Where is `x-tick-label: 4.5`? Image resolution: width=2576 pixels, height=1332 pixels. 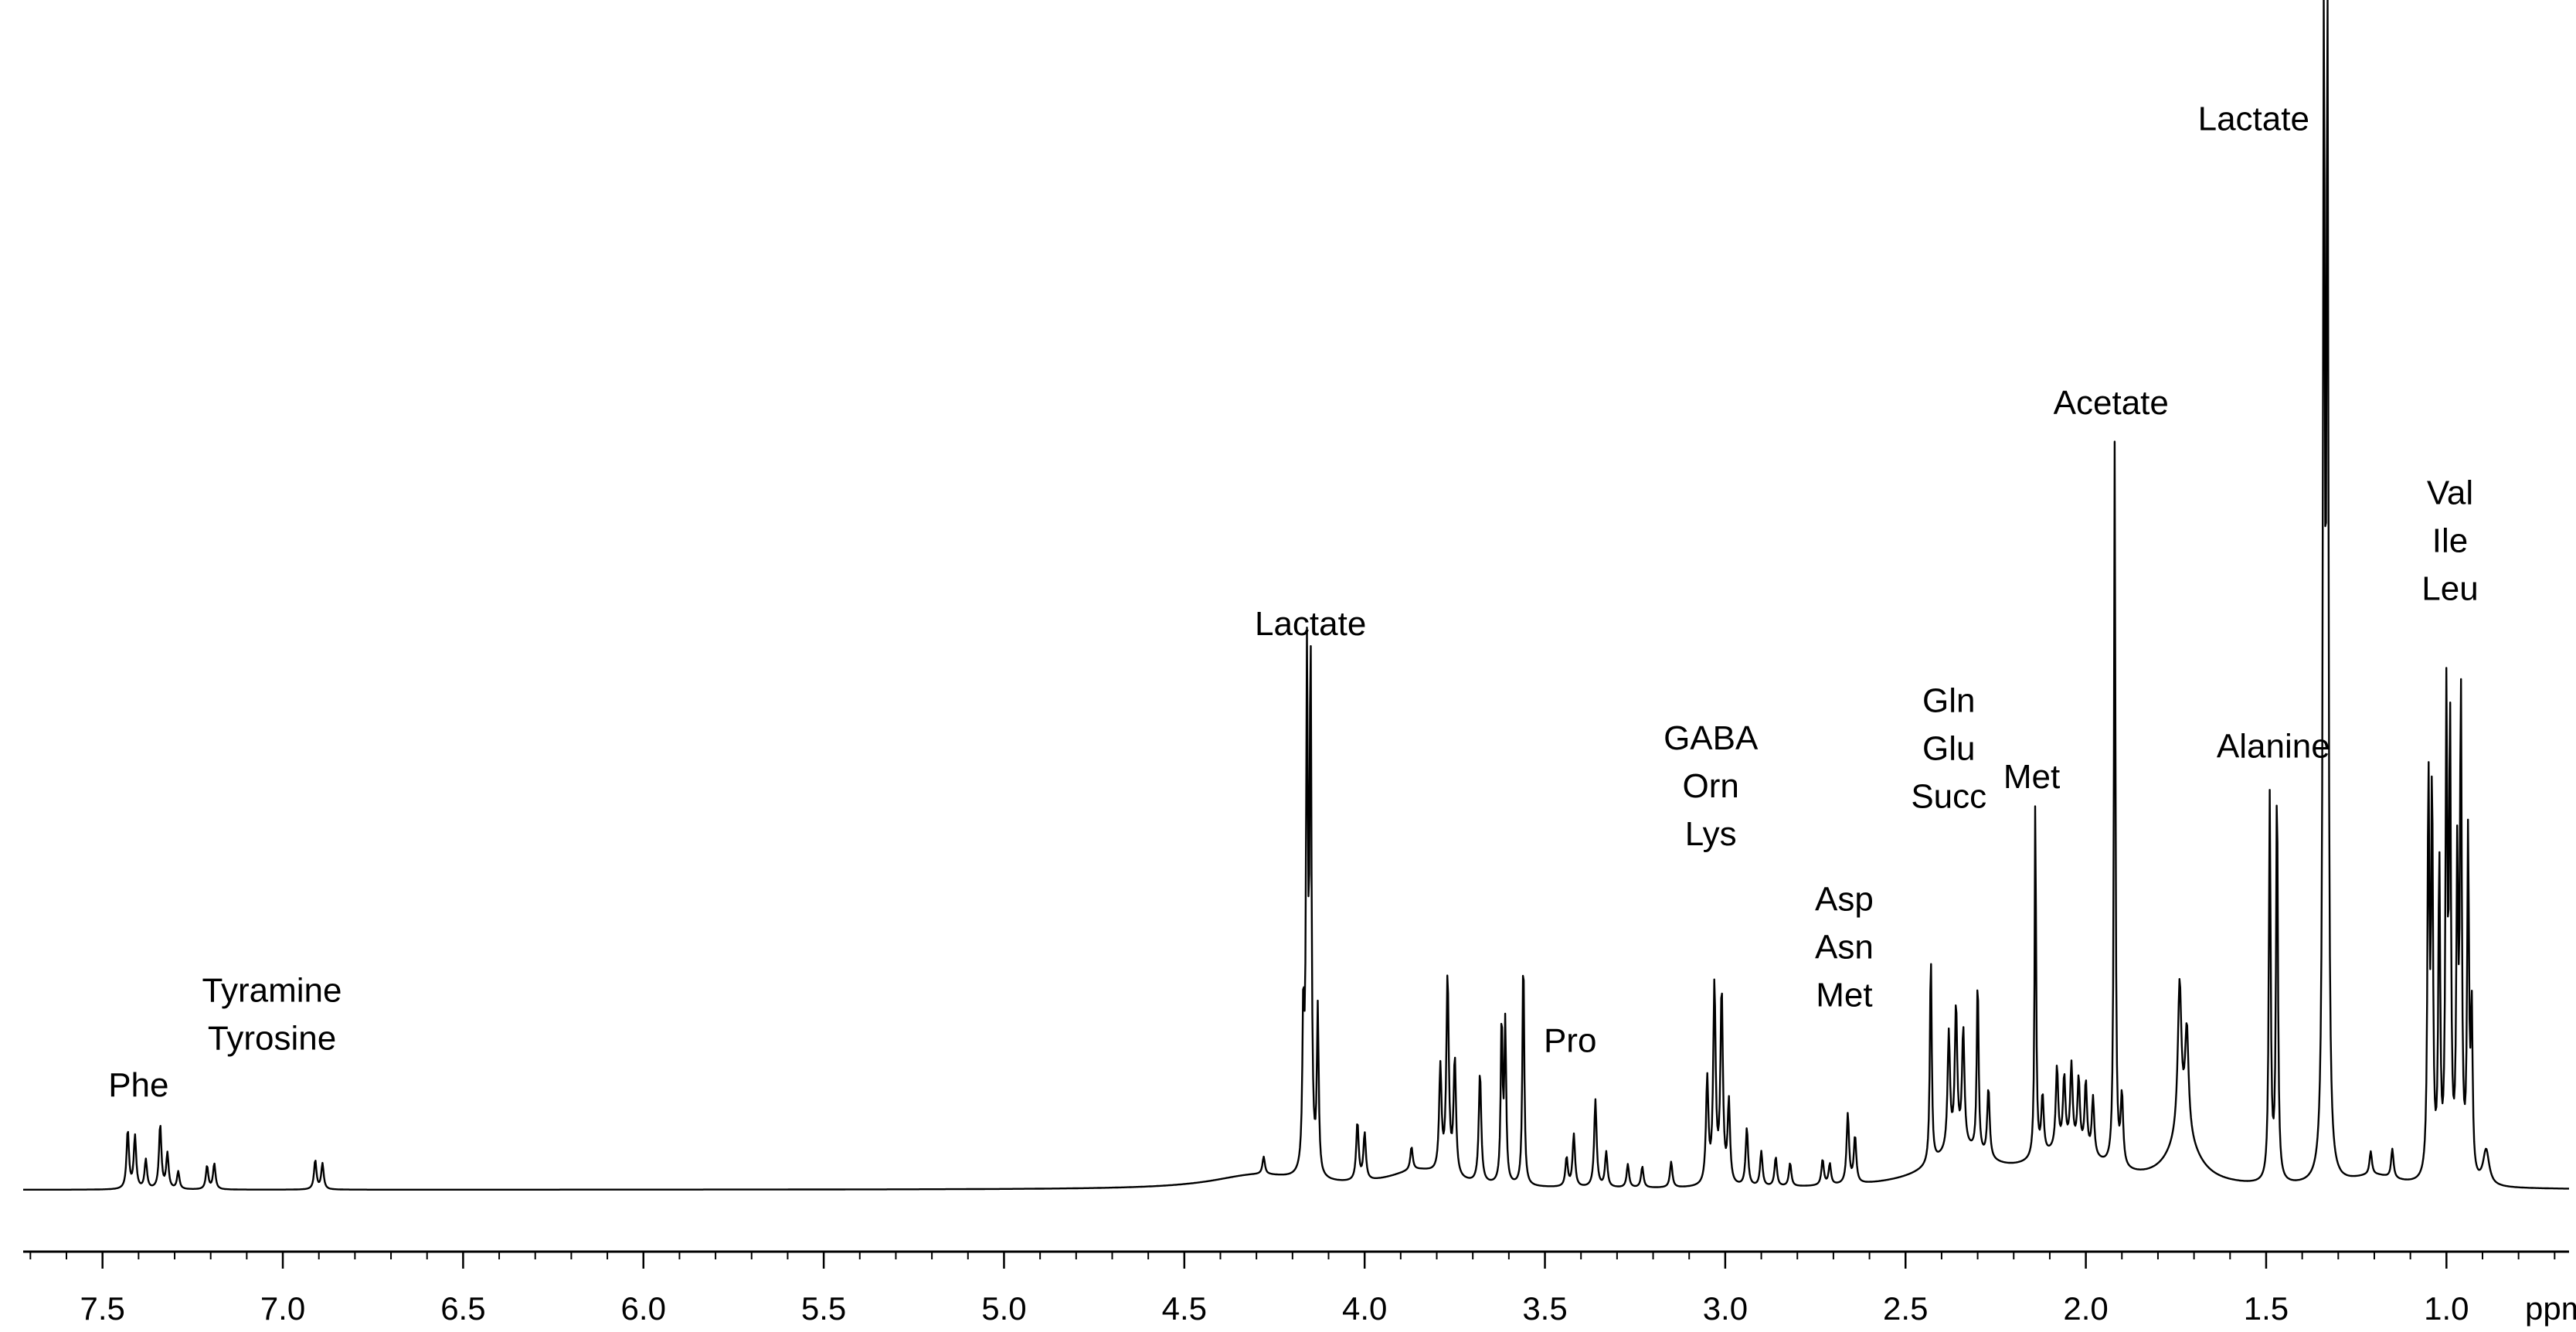 x-tick-label: 4.5 is located at coordinates (1184, 1308).